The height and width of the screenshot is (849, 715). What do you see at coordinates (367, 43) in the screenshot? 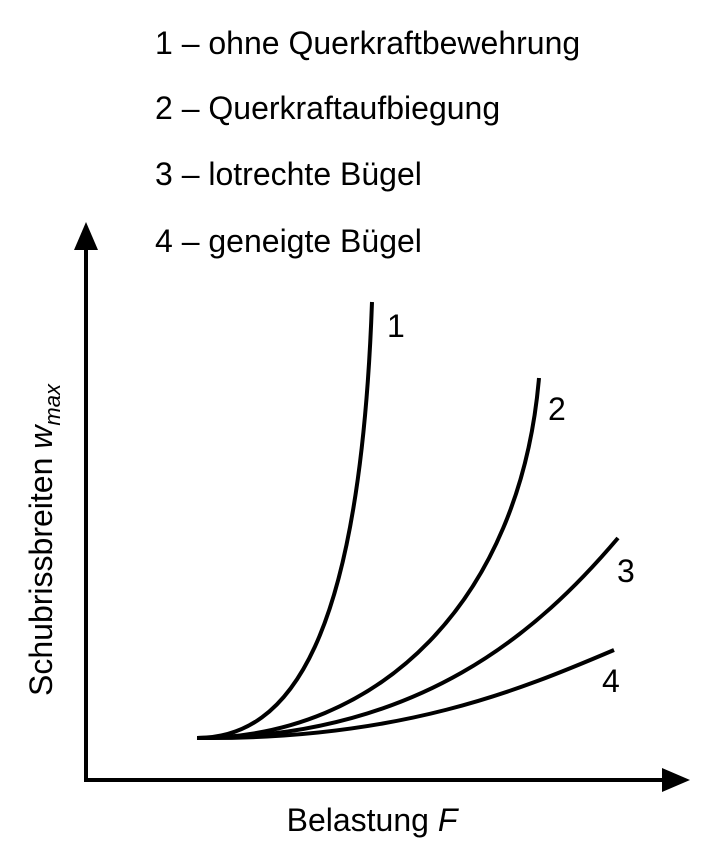
I see `legend-item: 1 – ohne Querkraftbewehrung` at bounding box center [367, 43].